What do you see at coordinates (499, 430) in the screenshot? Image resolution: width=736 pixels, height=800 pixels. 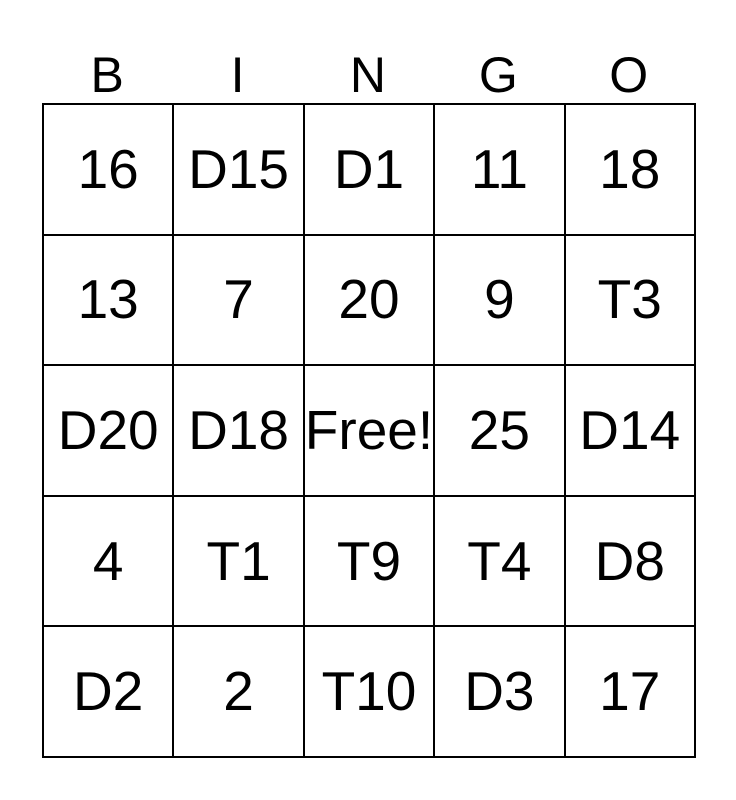 I see `bingo-cell: 25` at bounding box center [499, 430].